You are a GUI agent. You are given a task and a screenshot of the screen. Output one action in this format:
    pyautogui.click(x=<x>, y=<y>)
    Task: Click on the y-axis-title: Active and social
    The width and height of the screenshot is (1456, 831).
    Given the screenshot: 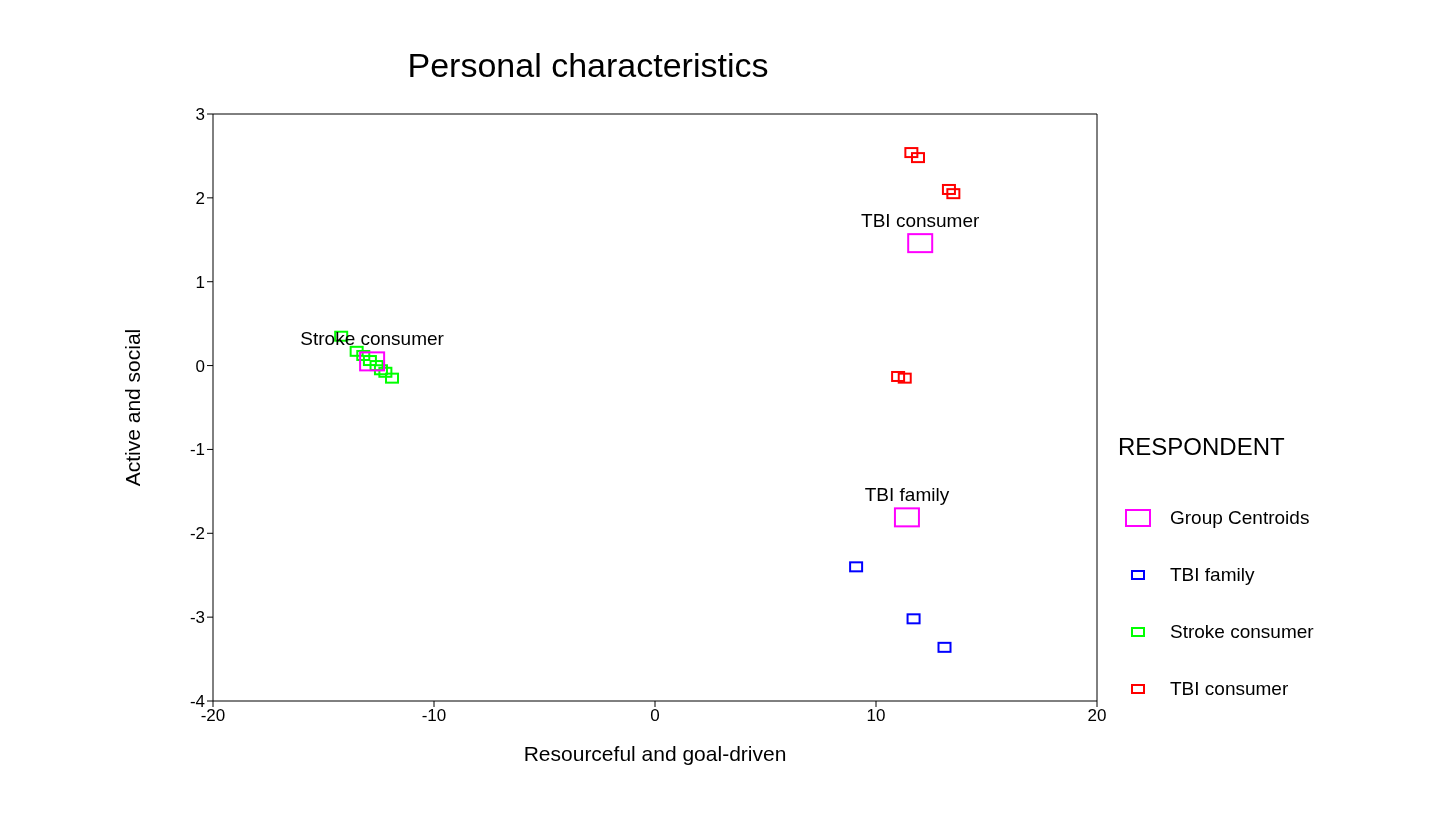 What is the action you would take?
    pyautogui.click(x=133, y=407)
    